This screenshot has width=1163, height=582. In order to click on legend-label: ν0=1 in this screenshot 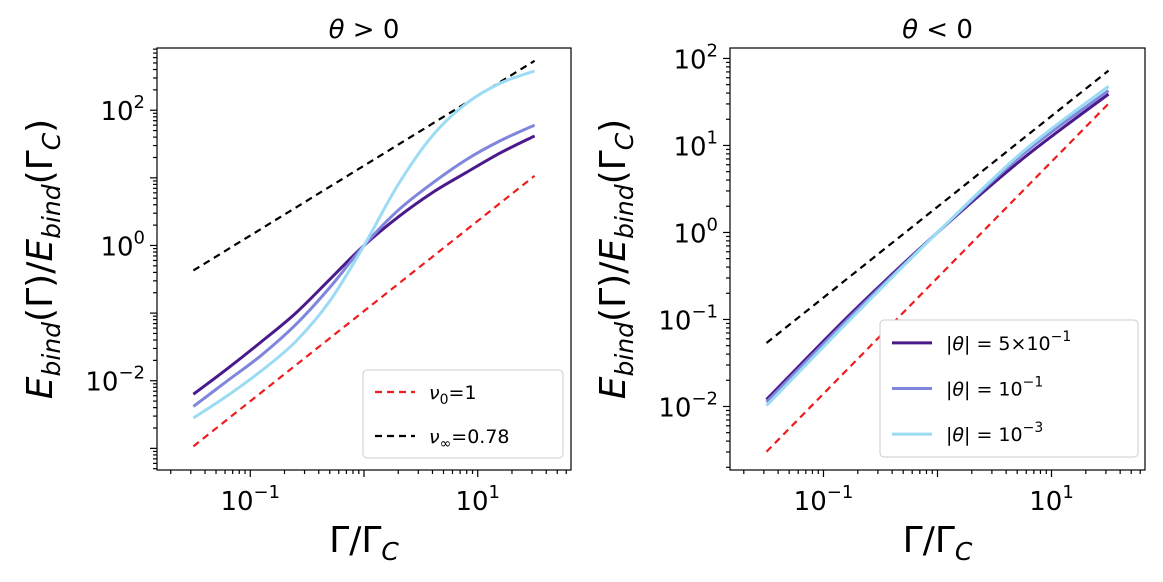, I will do `click(453, 395)`.